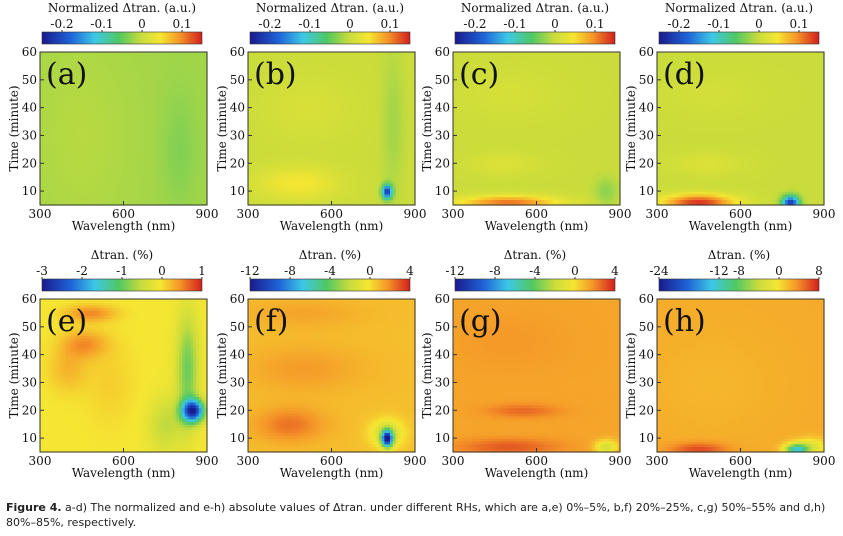 The image size is (843, 536). I want to click on colorbar-tick-label: 0.1, so click(181, 24).